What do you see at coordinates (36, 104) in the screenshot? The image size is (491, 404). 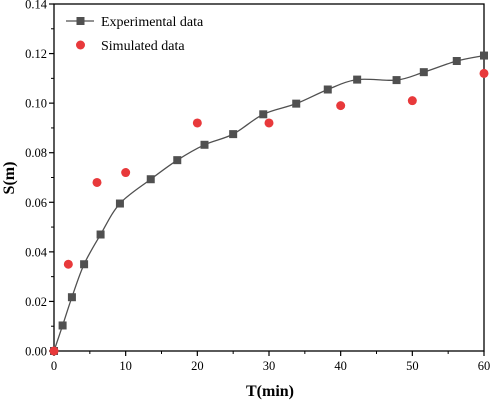 I see `y-tick-label: 0.10` at bounding box center [36, 104].